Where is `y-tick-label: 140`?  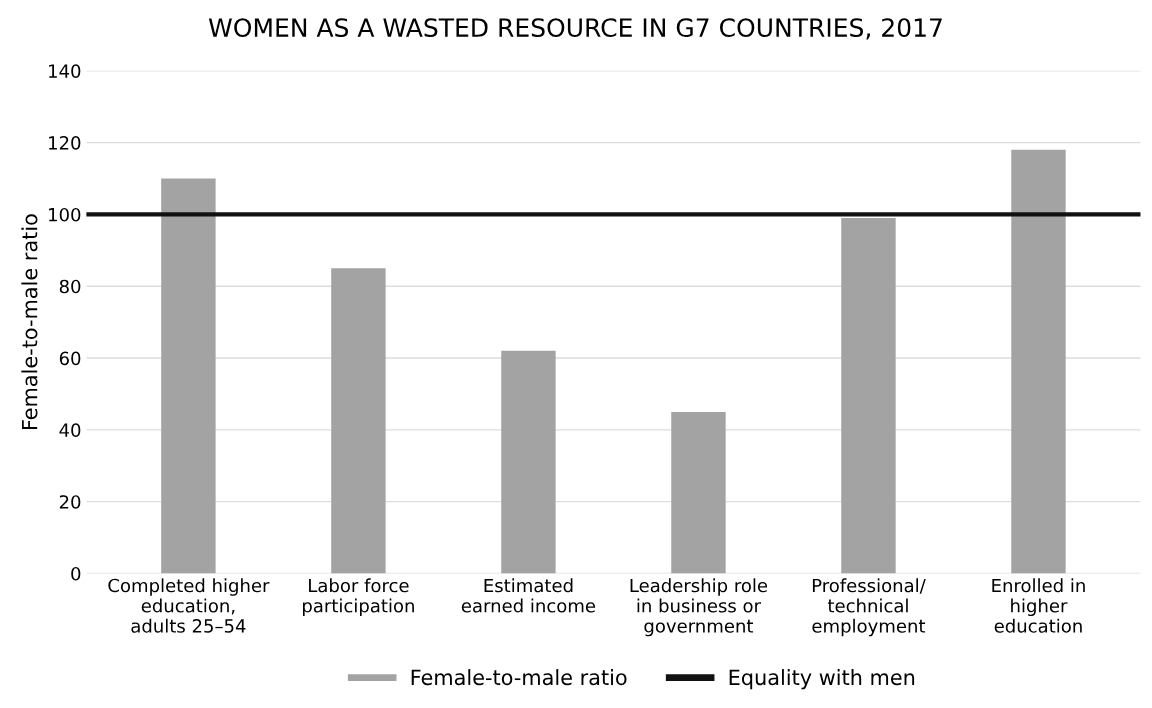 y-tick-label: 140 is located at coordinates (65, 71).